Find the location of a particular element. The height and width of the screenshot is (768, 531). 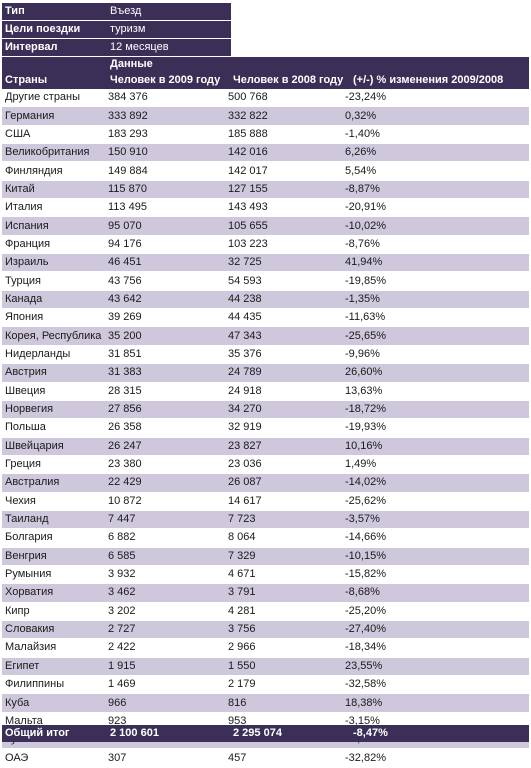

table-row: Болгария 6 882 8 064 -14,66% is located at coordinates (265, 538).